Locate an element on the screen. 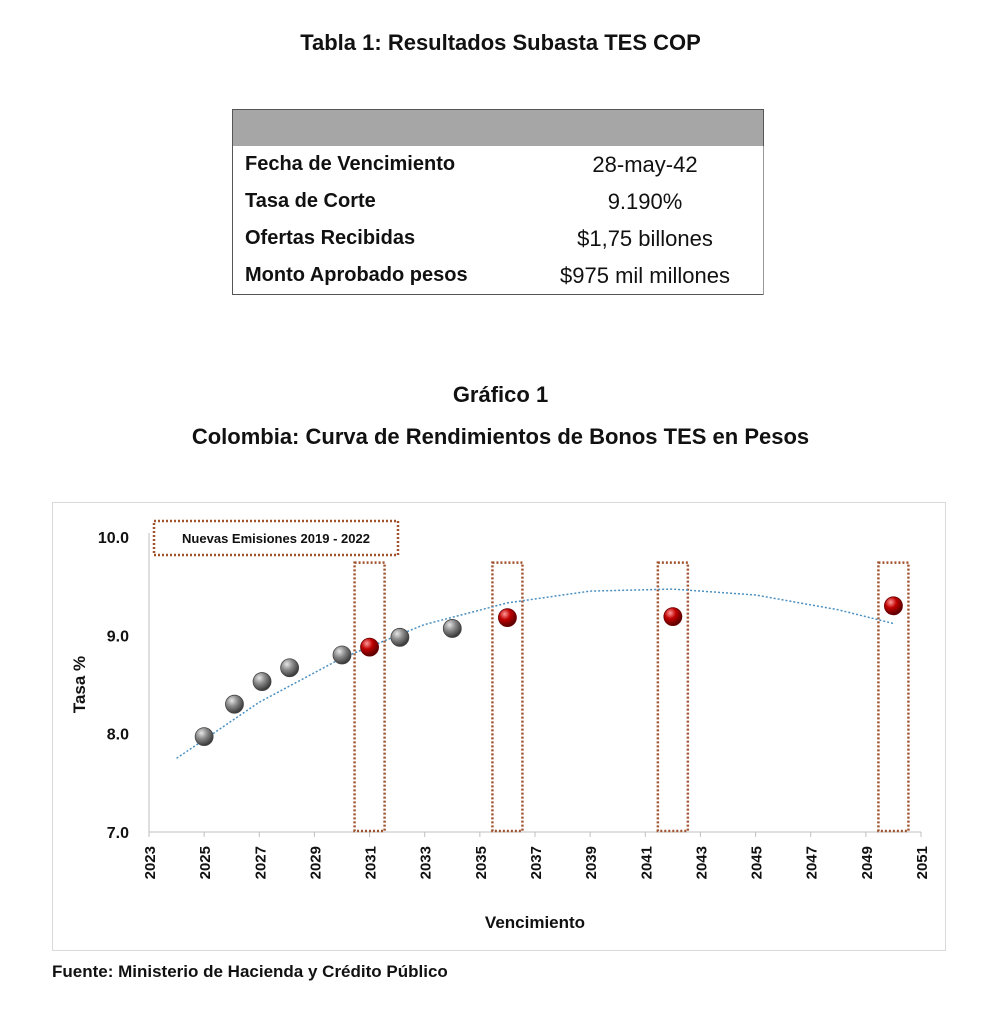 The width and height of the screenshot is (1001, 1024). x-tick-label: 2031 is located at coordinates (371, 862).